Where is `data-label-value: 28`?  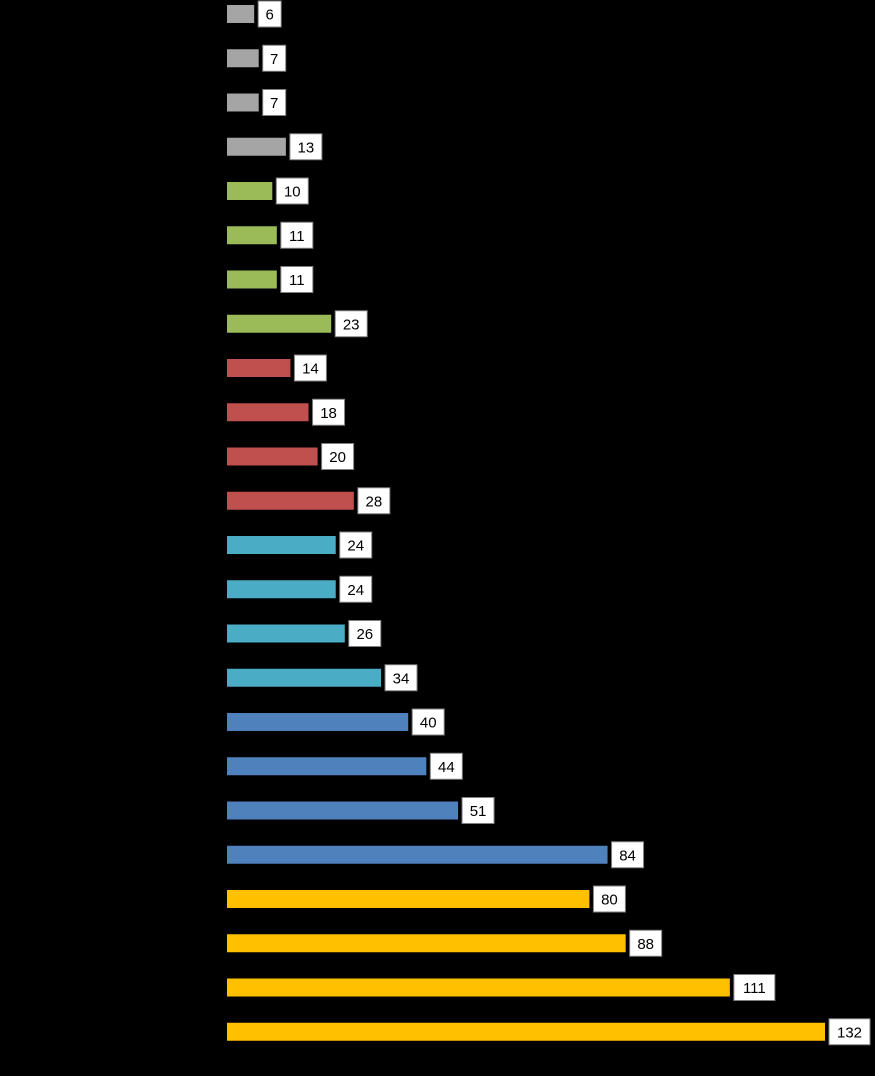
data-label-value: 28 is located at coordinates (374, 501).